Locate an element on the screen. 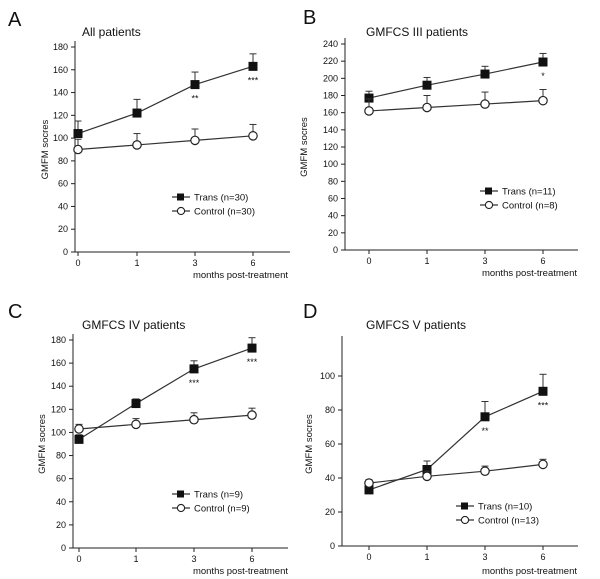 The image size is (600, 579). panel-letter: A is located at coordinates (15, 20).